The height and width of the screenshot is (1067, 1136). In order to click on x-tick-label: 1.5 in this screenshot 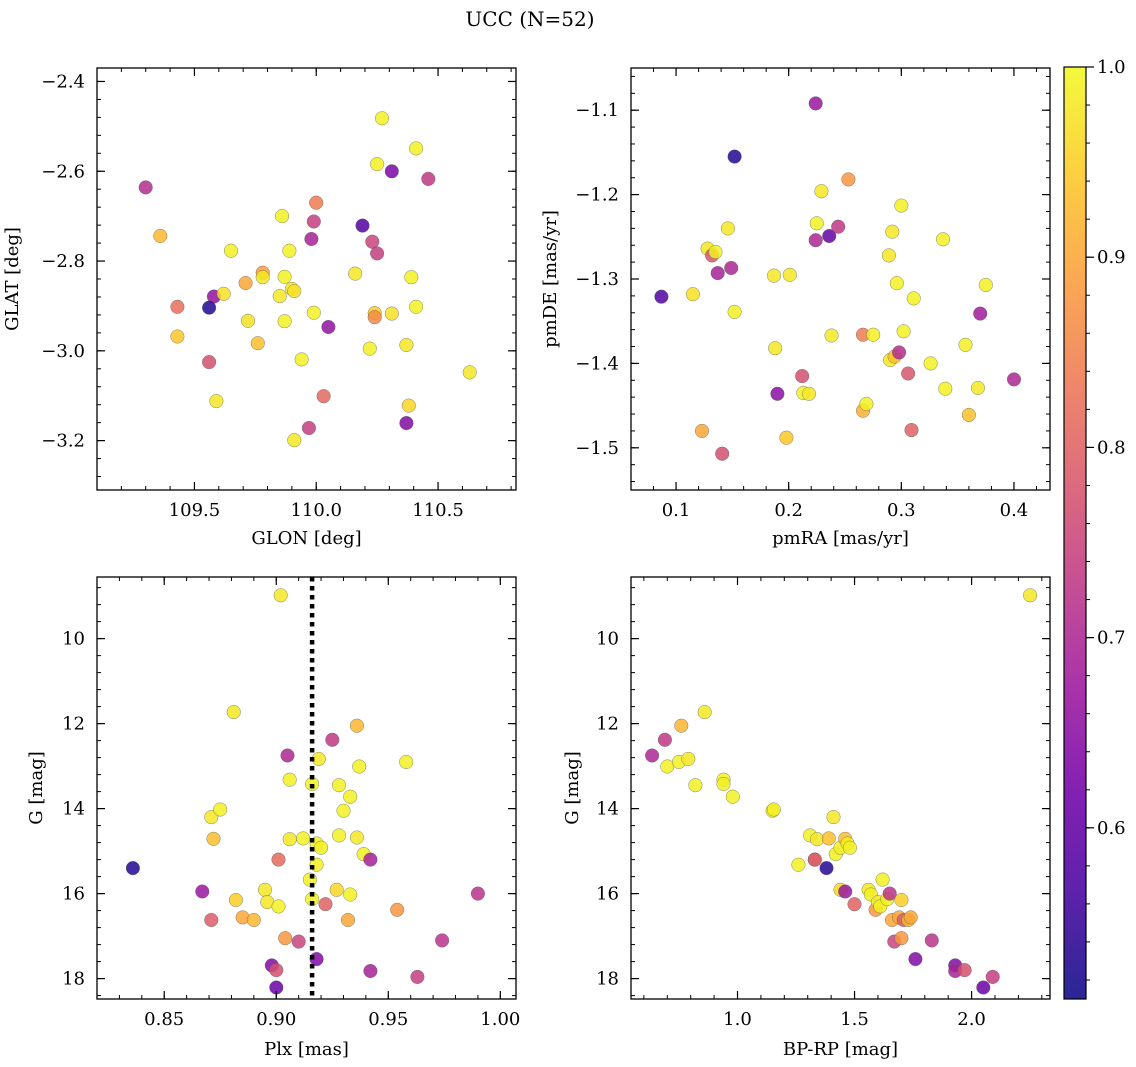, I will do `click(854, 1019)`.